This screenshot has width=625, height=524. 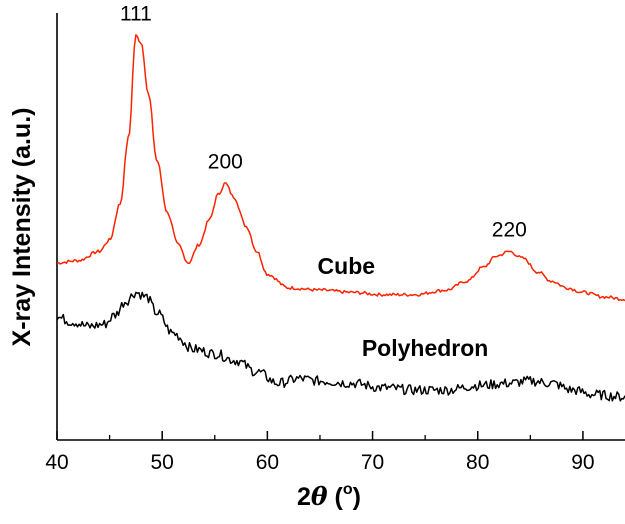 I want to click on x-tick-label: 70, so click(x=372, y=462).